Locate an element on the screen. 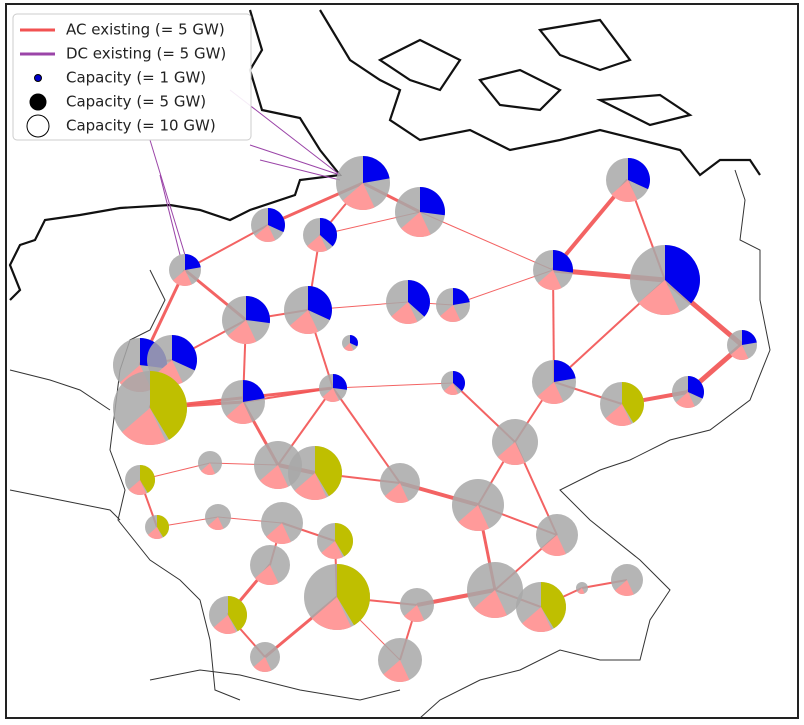 Image resolution: width=804 pixels, height=725 pixels. legend-box is located at coordinates (132, 77).